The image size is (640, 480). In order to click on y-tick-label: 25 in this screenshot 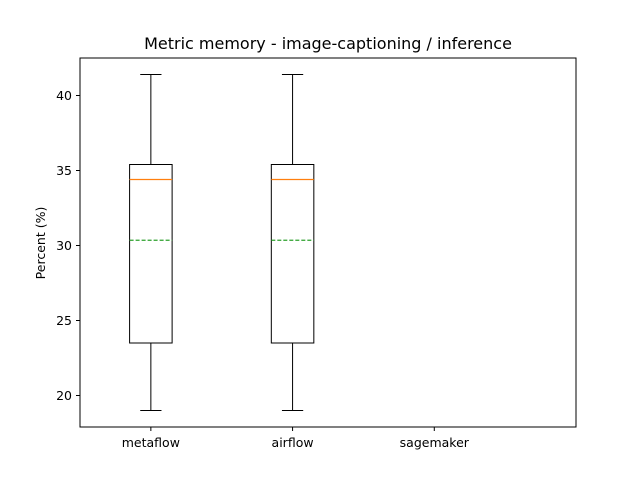, I will do `click(64, 320)`.